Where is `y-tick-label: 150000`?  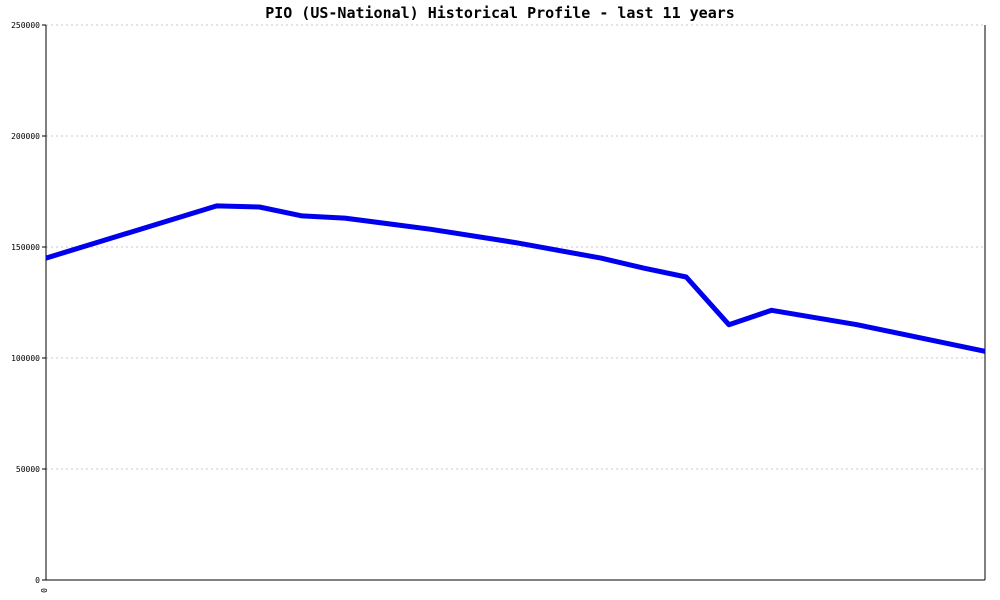
y-tick-label: 150000 is located at coordinates (25, 247).